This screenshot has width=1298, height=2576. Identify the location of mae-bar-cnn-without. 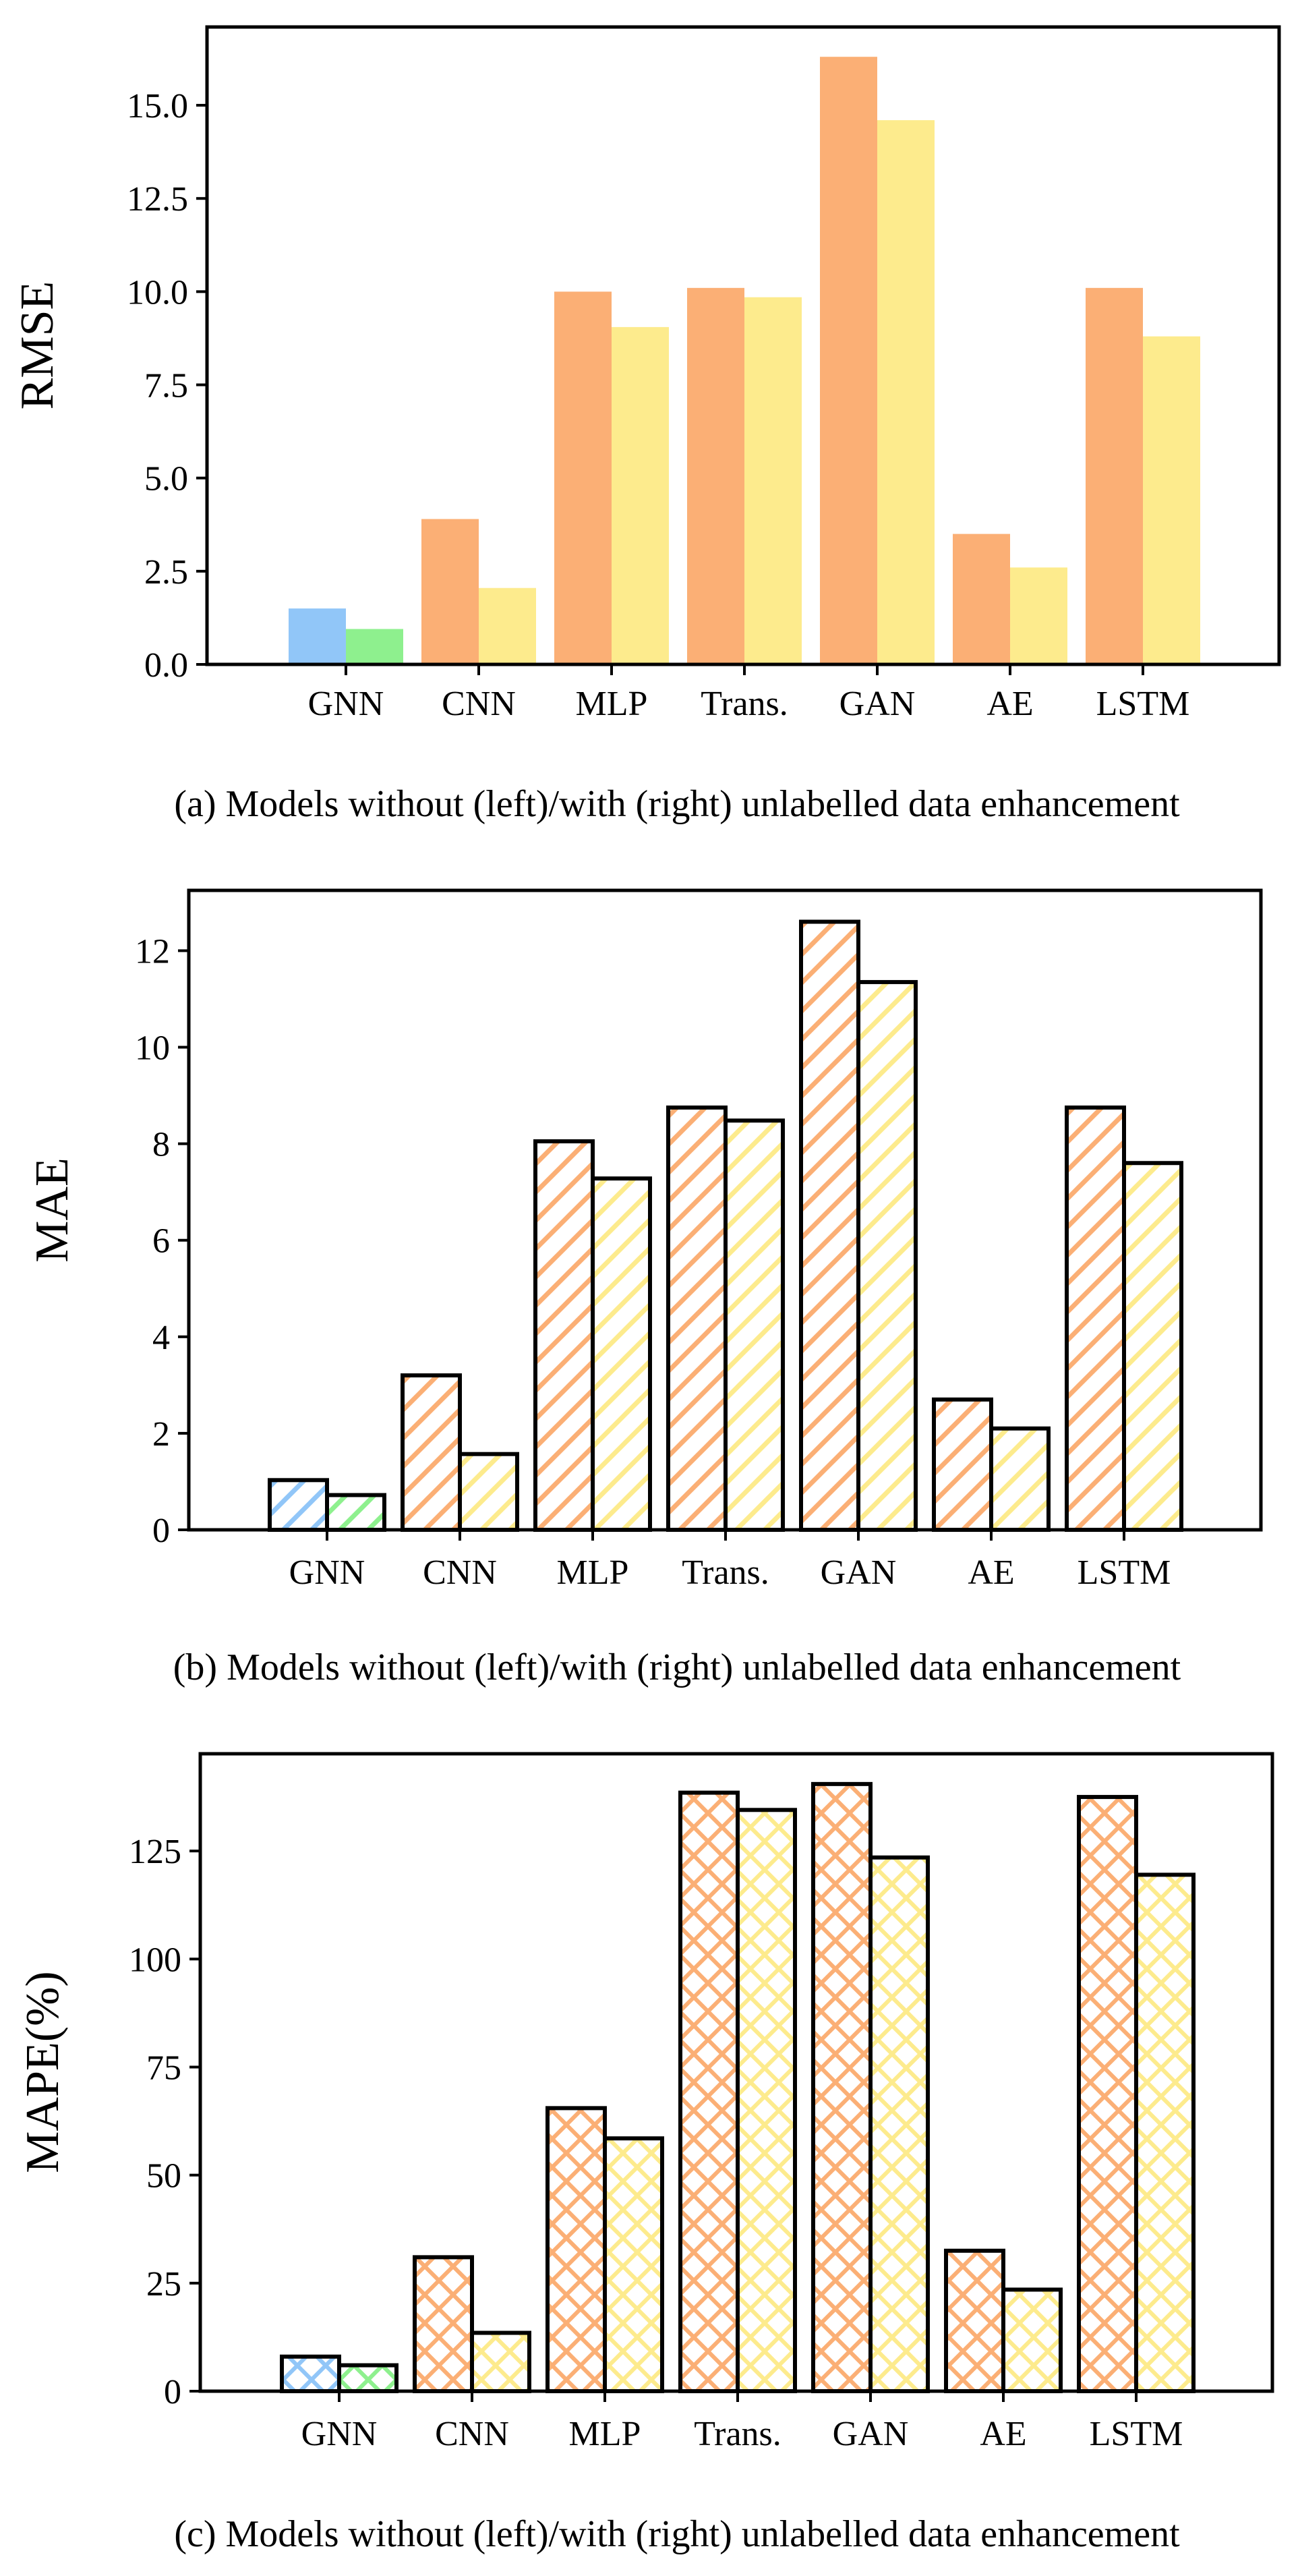
(432, 1453).